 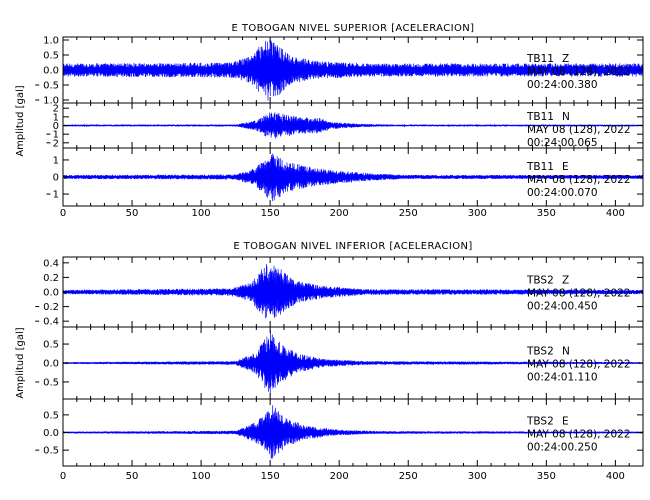 I want to click on chart-title: E TOBOGAN NIVEL INFERIOR [ACELERACION], so click(x=352, y=246).